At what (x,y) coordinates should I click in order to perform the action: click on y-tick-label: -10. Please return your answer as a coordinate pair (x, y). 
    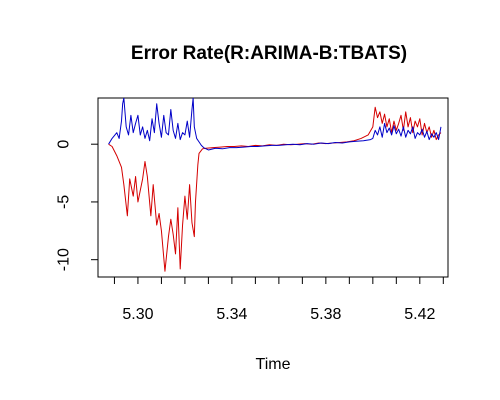
    Looking at the image, I should click on (64, 259).